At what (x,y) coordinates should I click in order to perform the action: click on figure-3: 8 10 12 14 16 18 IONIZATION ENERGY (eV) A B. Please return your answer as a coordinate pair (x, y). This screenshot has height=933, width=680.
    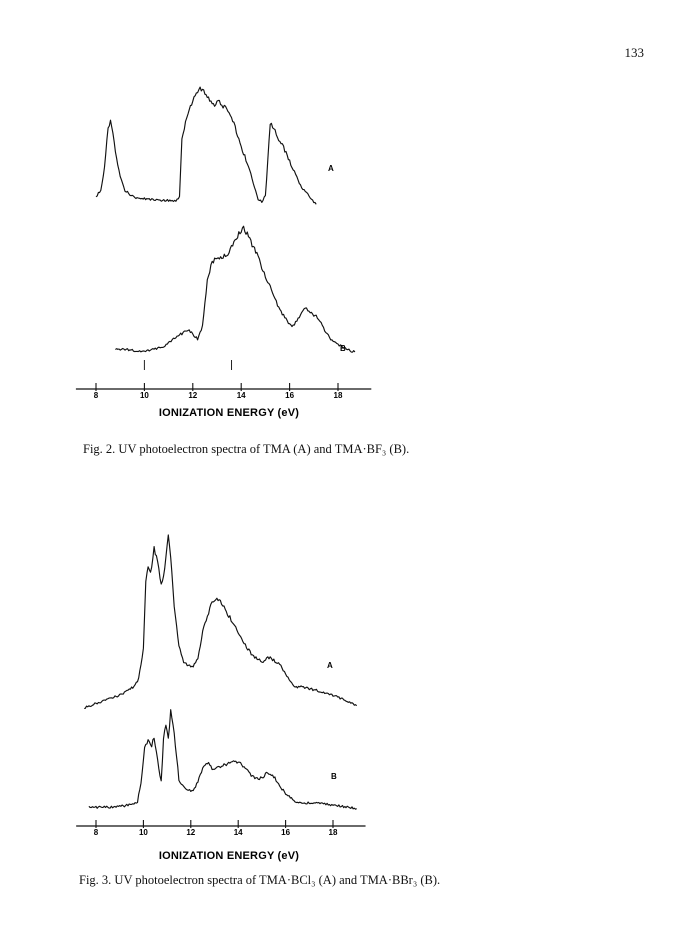
    Looking at the image, I should click on (221, 698).